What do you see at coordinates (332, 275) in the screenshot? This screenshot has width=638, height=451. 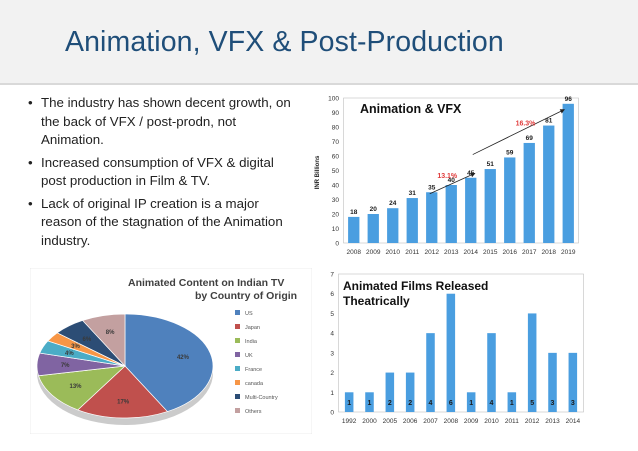 I see `y-tick-label: 7` at bounding box center [332, 275].